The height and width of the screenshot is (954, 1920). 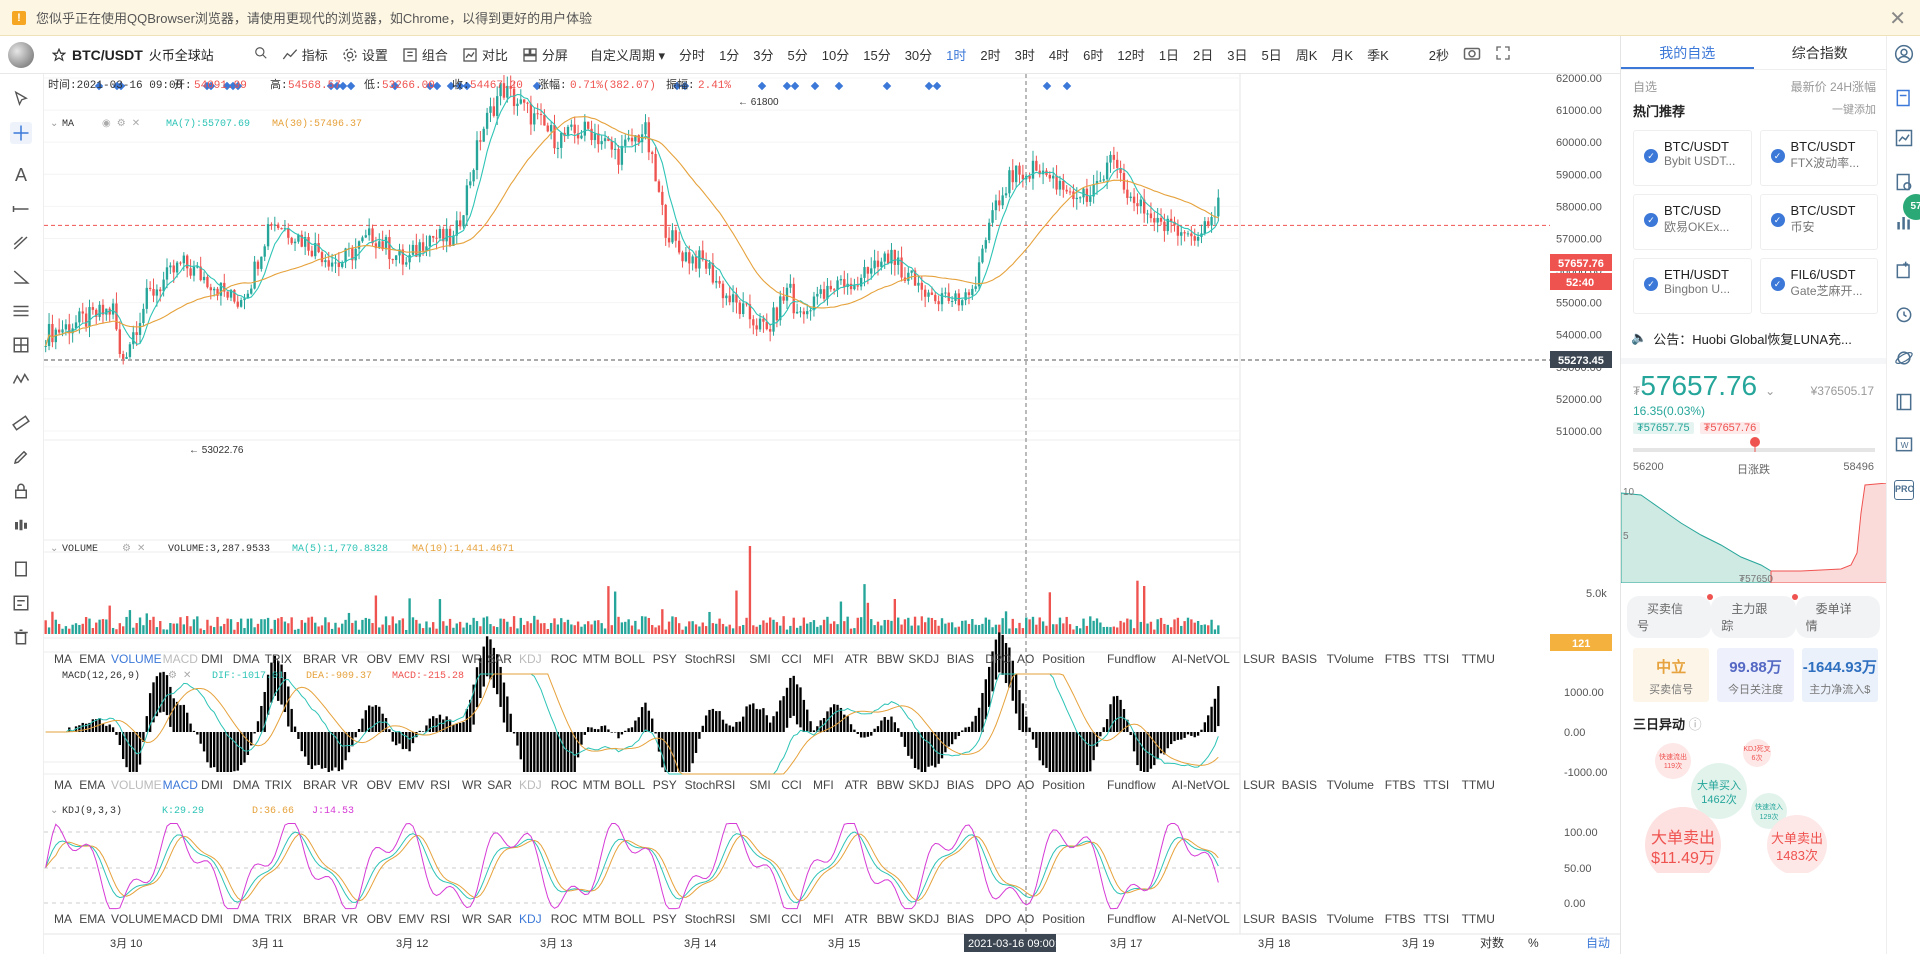 What do you see at coordinates (440, 785) in the screenshot?
I see `indicator-tab-RSI: RSI` at bounding box center [440, 785].